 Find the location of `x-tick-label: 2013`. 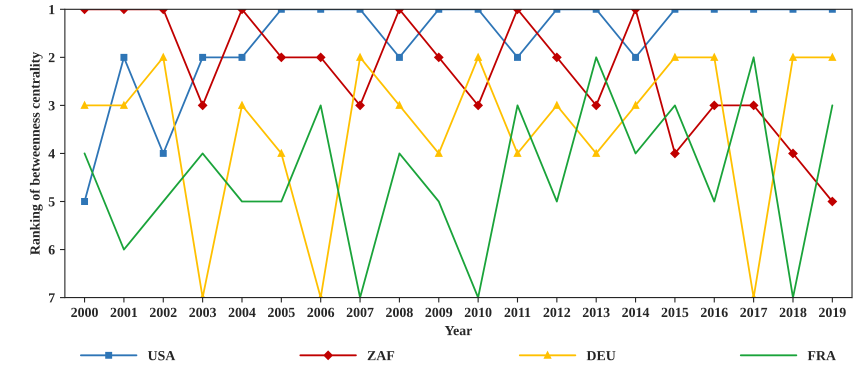

x-tick-label: 2013 is located at coordinates (596, 313).